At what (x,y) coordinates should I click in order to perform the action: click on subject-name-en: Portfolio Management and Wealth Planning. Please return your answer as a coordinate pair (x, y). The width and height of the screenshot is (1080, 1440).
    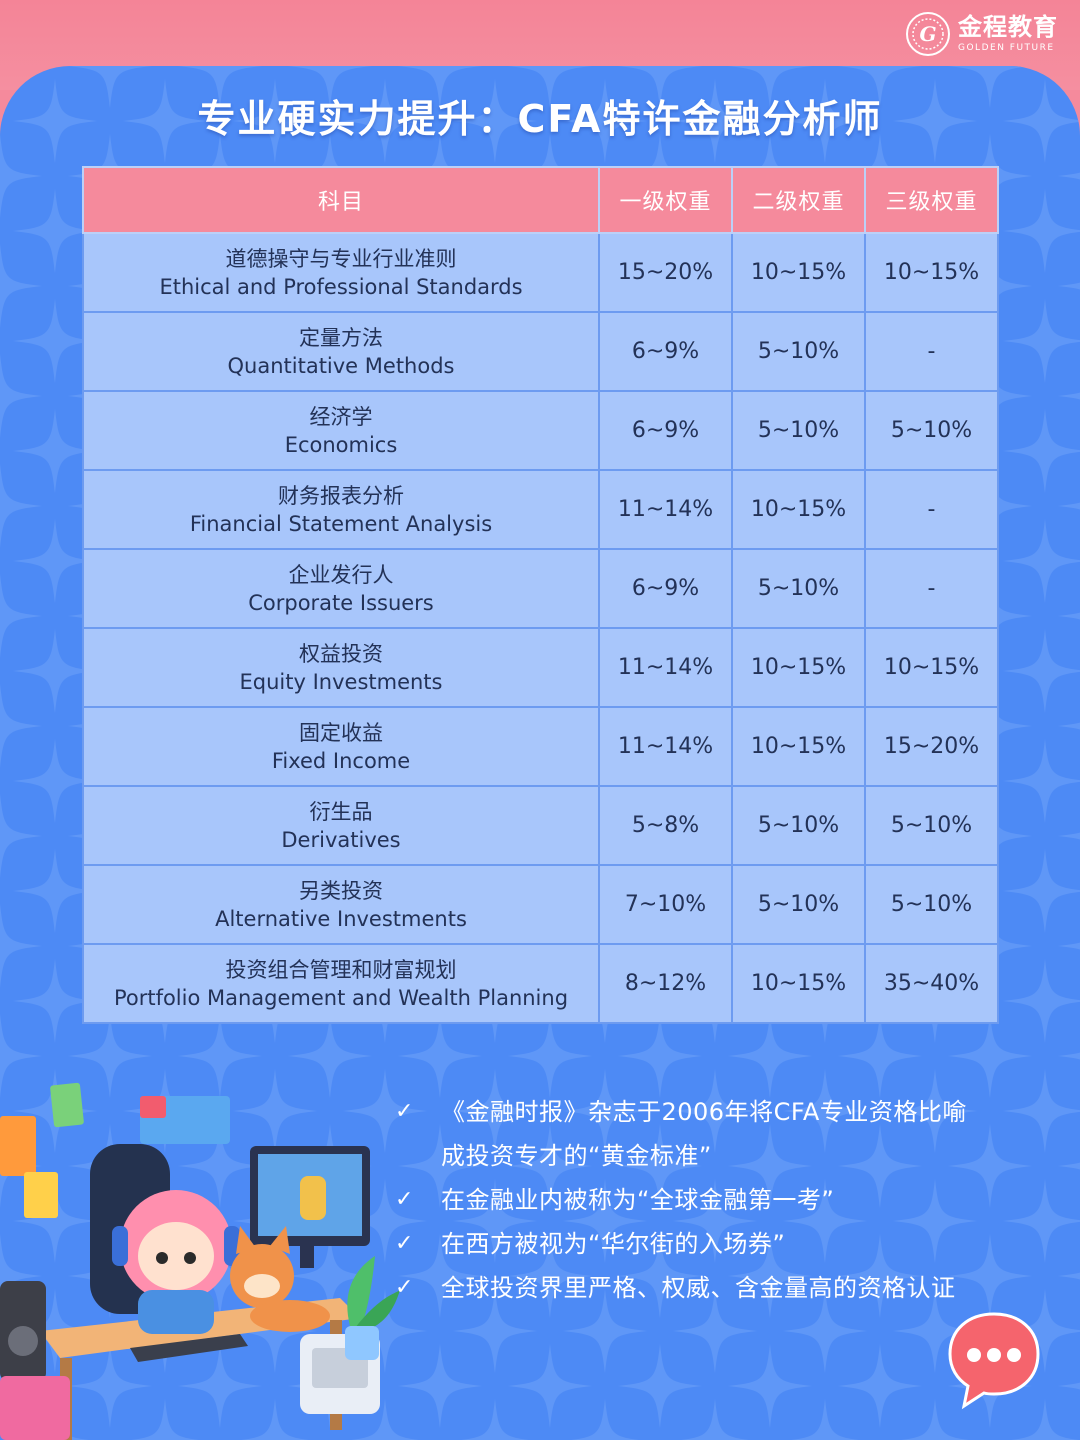
    Looking at the image, I should click on (341, 997).